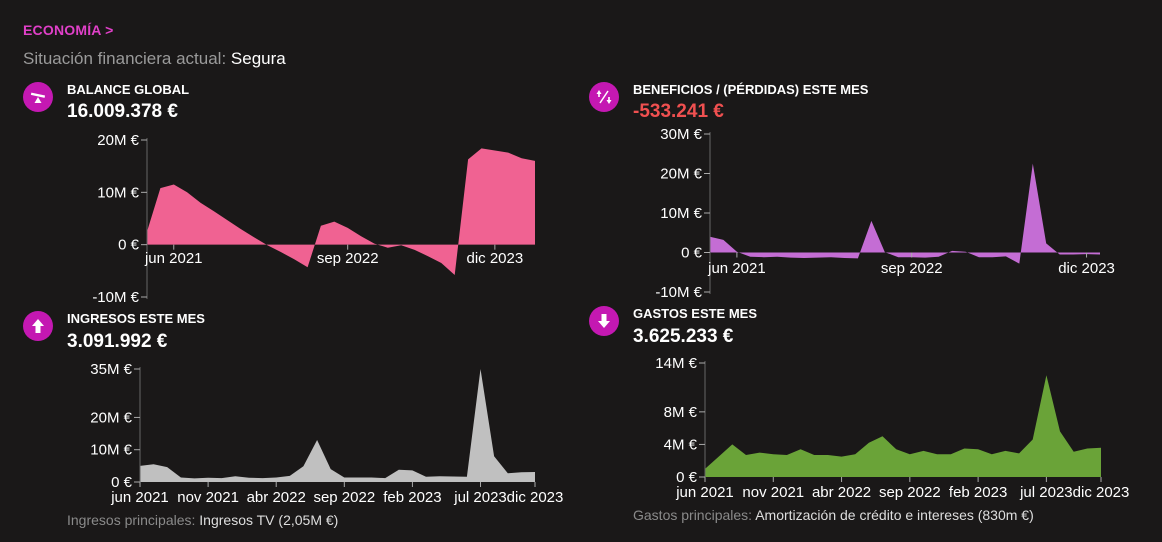 The height and width of the screenshot is (542, 1162). Describe the element at coordinates (38, 326) in the screenshot. I see `arrow-up-icon` at that location.